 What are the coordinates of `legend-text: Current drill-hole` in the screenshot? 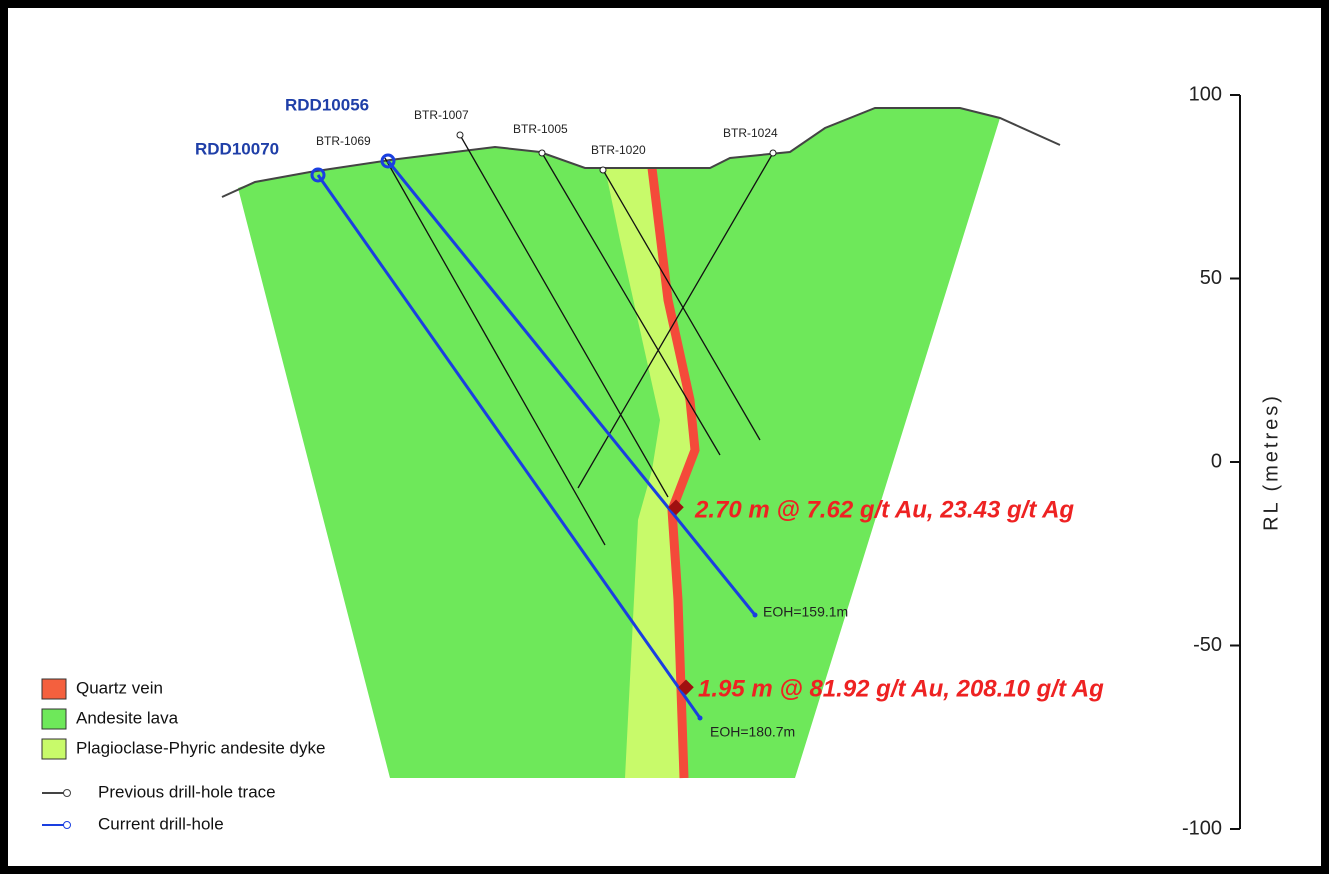 It's located at (161, 823).